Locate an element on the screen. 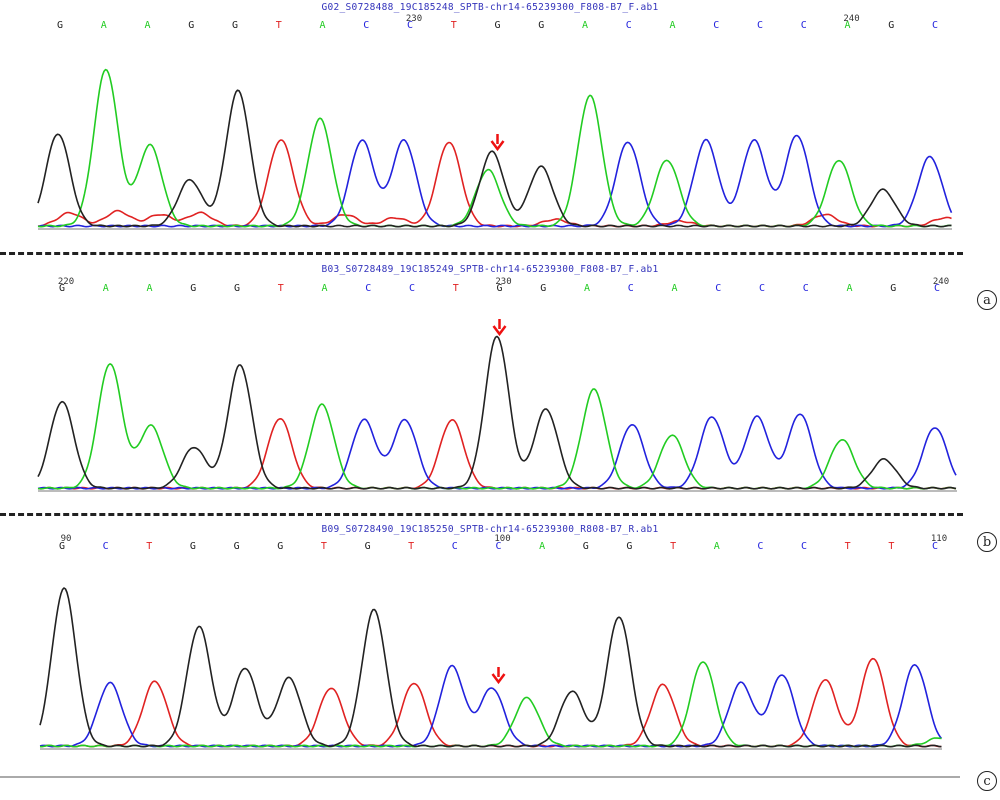 This screenshot has width=1000, height=800. position-number: 220 is located at coordinates (66, 282).